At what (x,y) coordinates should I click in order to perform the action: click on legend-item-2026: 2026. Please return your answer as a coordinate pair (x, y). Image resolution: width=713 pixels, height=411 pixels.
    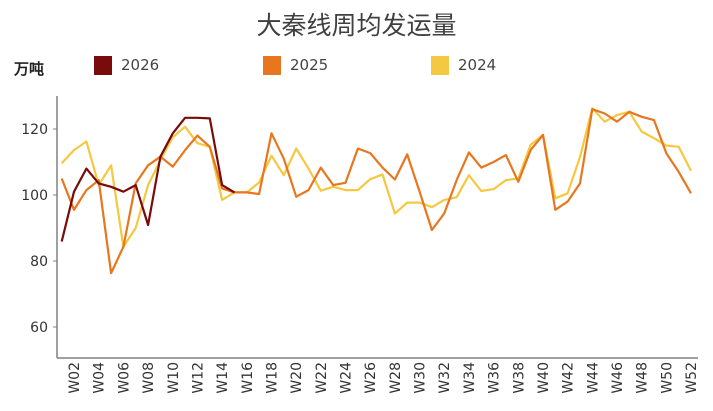
    Looking at the image, I should click on (126, 65).